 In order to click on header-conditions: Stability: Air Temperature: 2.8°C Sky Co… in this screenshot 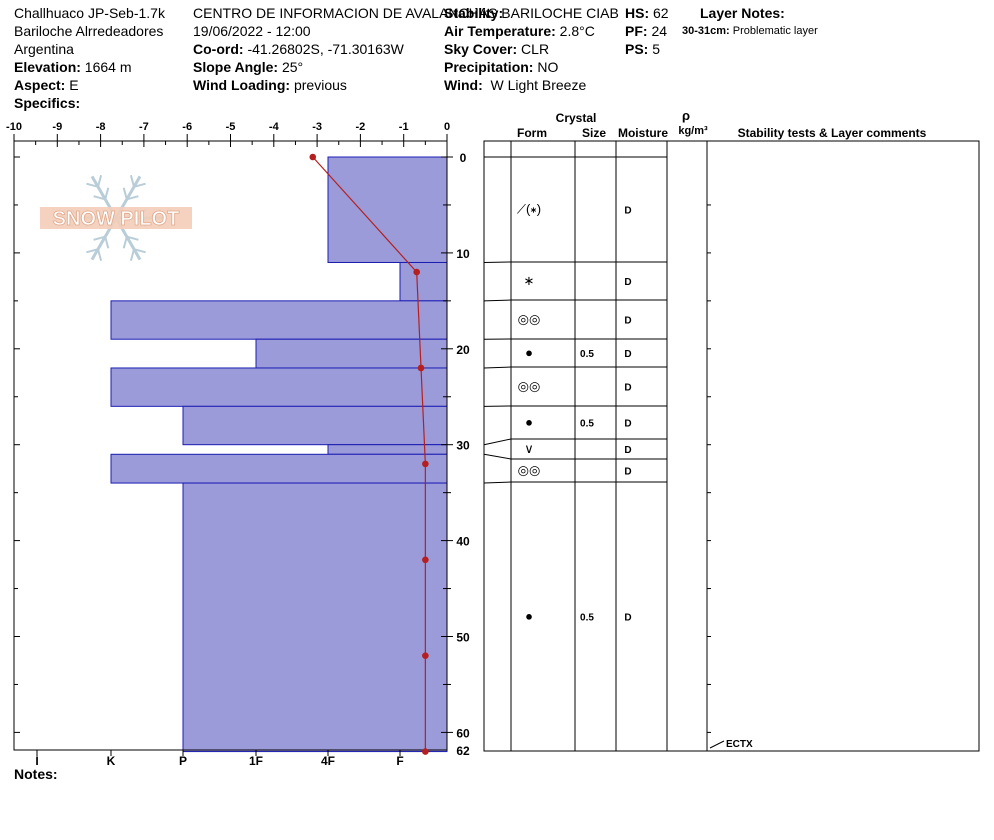, I will do `click(519, 49)`.